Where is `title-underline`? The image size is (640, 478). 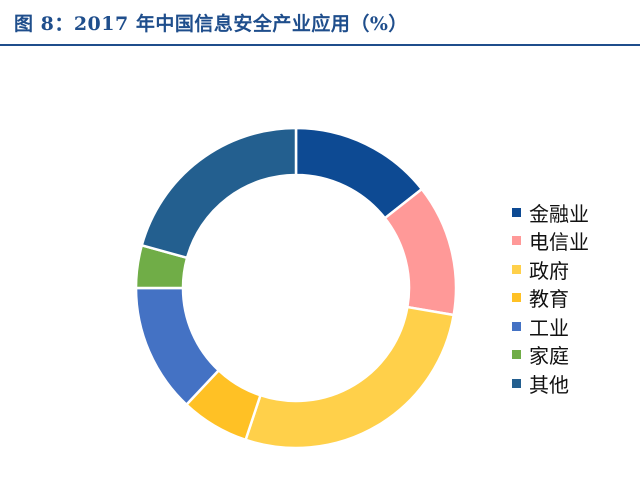
title-underline is located at coordinates (320, 45).